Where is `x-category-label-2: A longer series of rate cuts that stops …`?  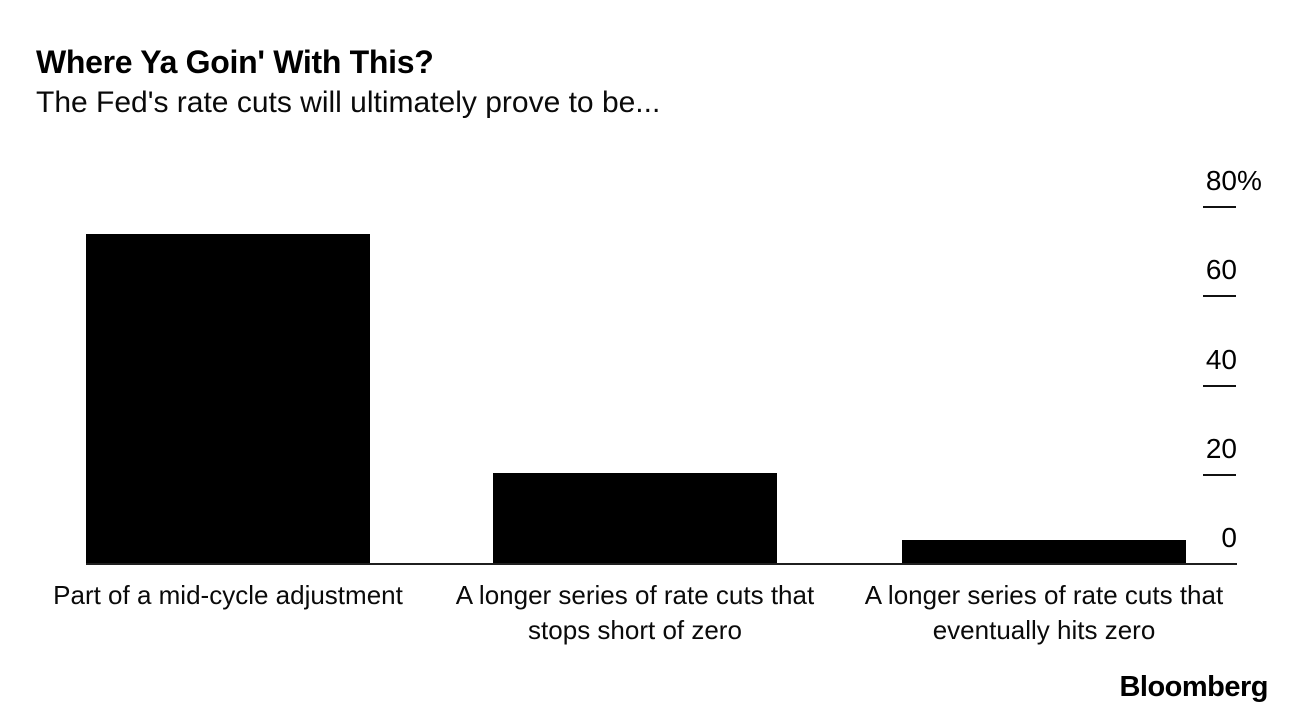
x-category-label-2: A longer series of rate cuts that stops … is located at coordinates (635, 612).